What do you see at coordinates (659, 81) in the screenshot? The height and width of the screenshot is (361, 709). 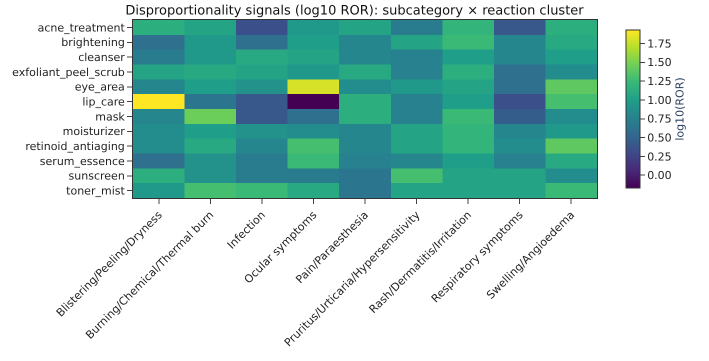 I see `color-bar-label: 1.25` at bounding box center [659, 81].